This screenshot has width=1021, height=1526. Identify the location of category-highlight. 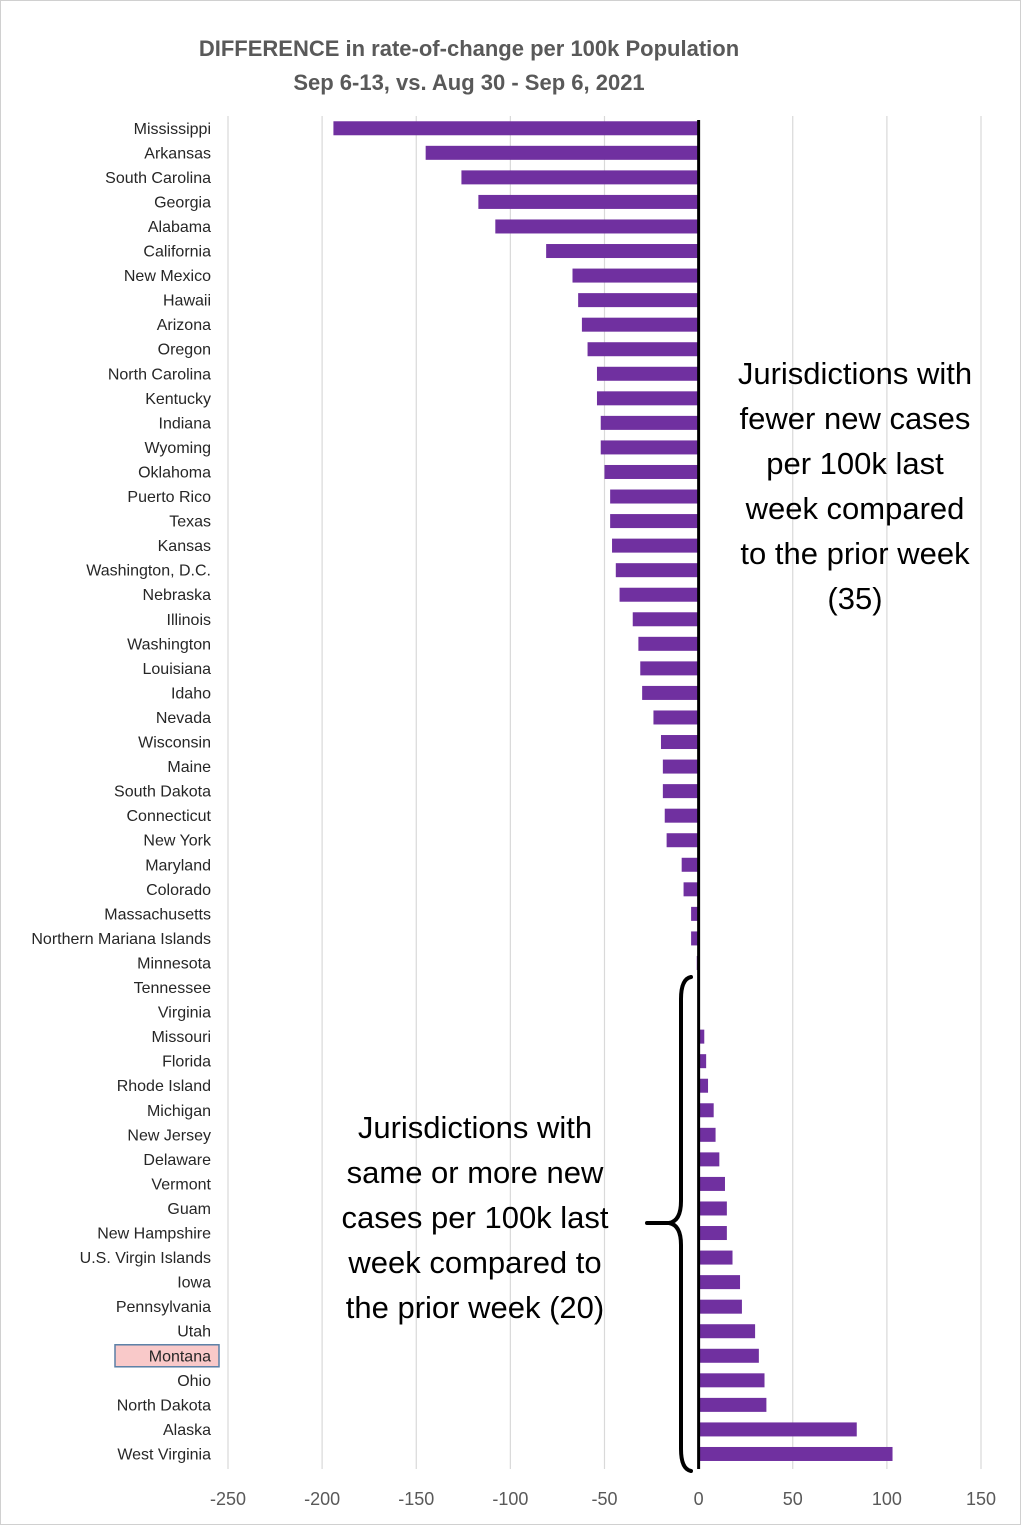
(167, 1356).